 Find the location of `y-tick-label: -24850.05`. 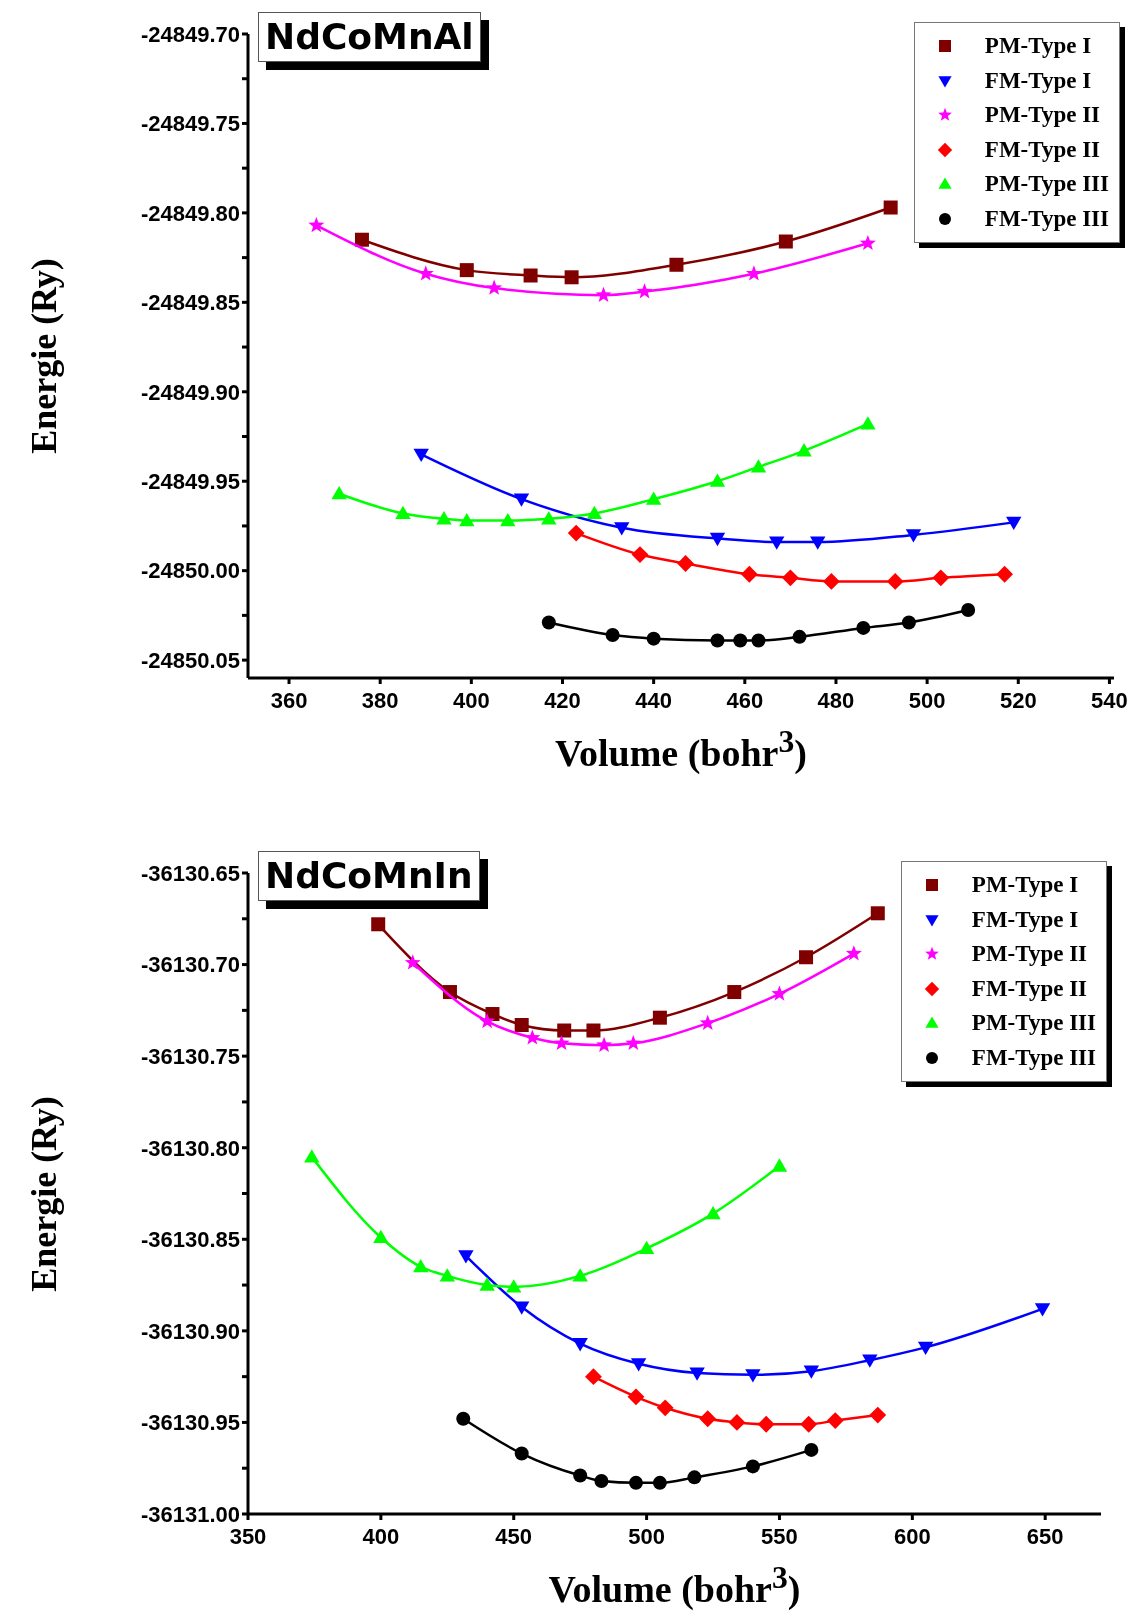

y-tick-label: -24850.05 is located at coordinates (190, 660).